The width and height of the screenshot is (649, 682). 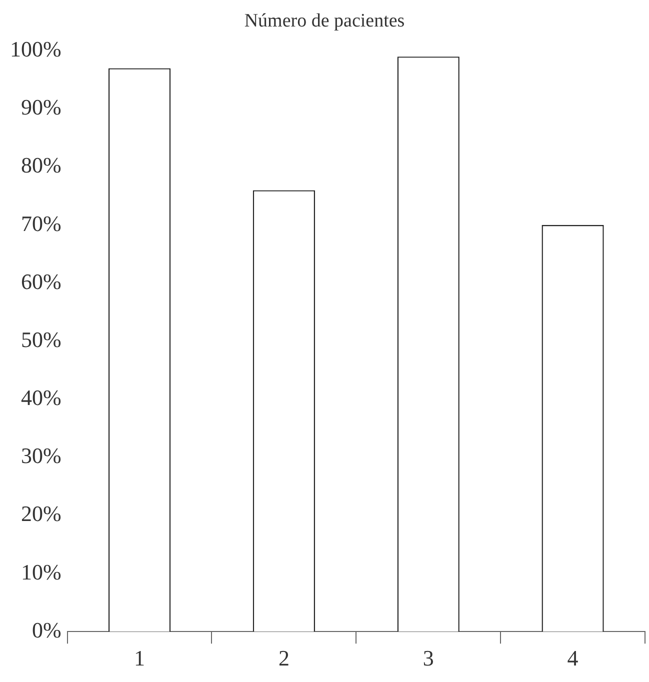 What do you see at coordinates (41, 571) in the screenshot?
I see `y-tick-label: 10%` at bounding box center [41, 571].